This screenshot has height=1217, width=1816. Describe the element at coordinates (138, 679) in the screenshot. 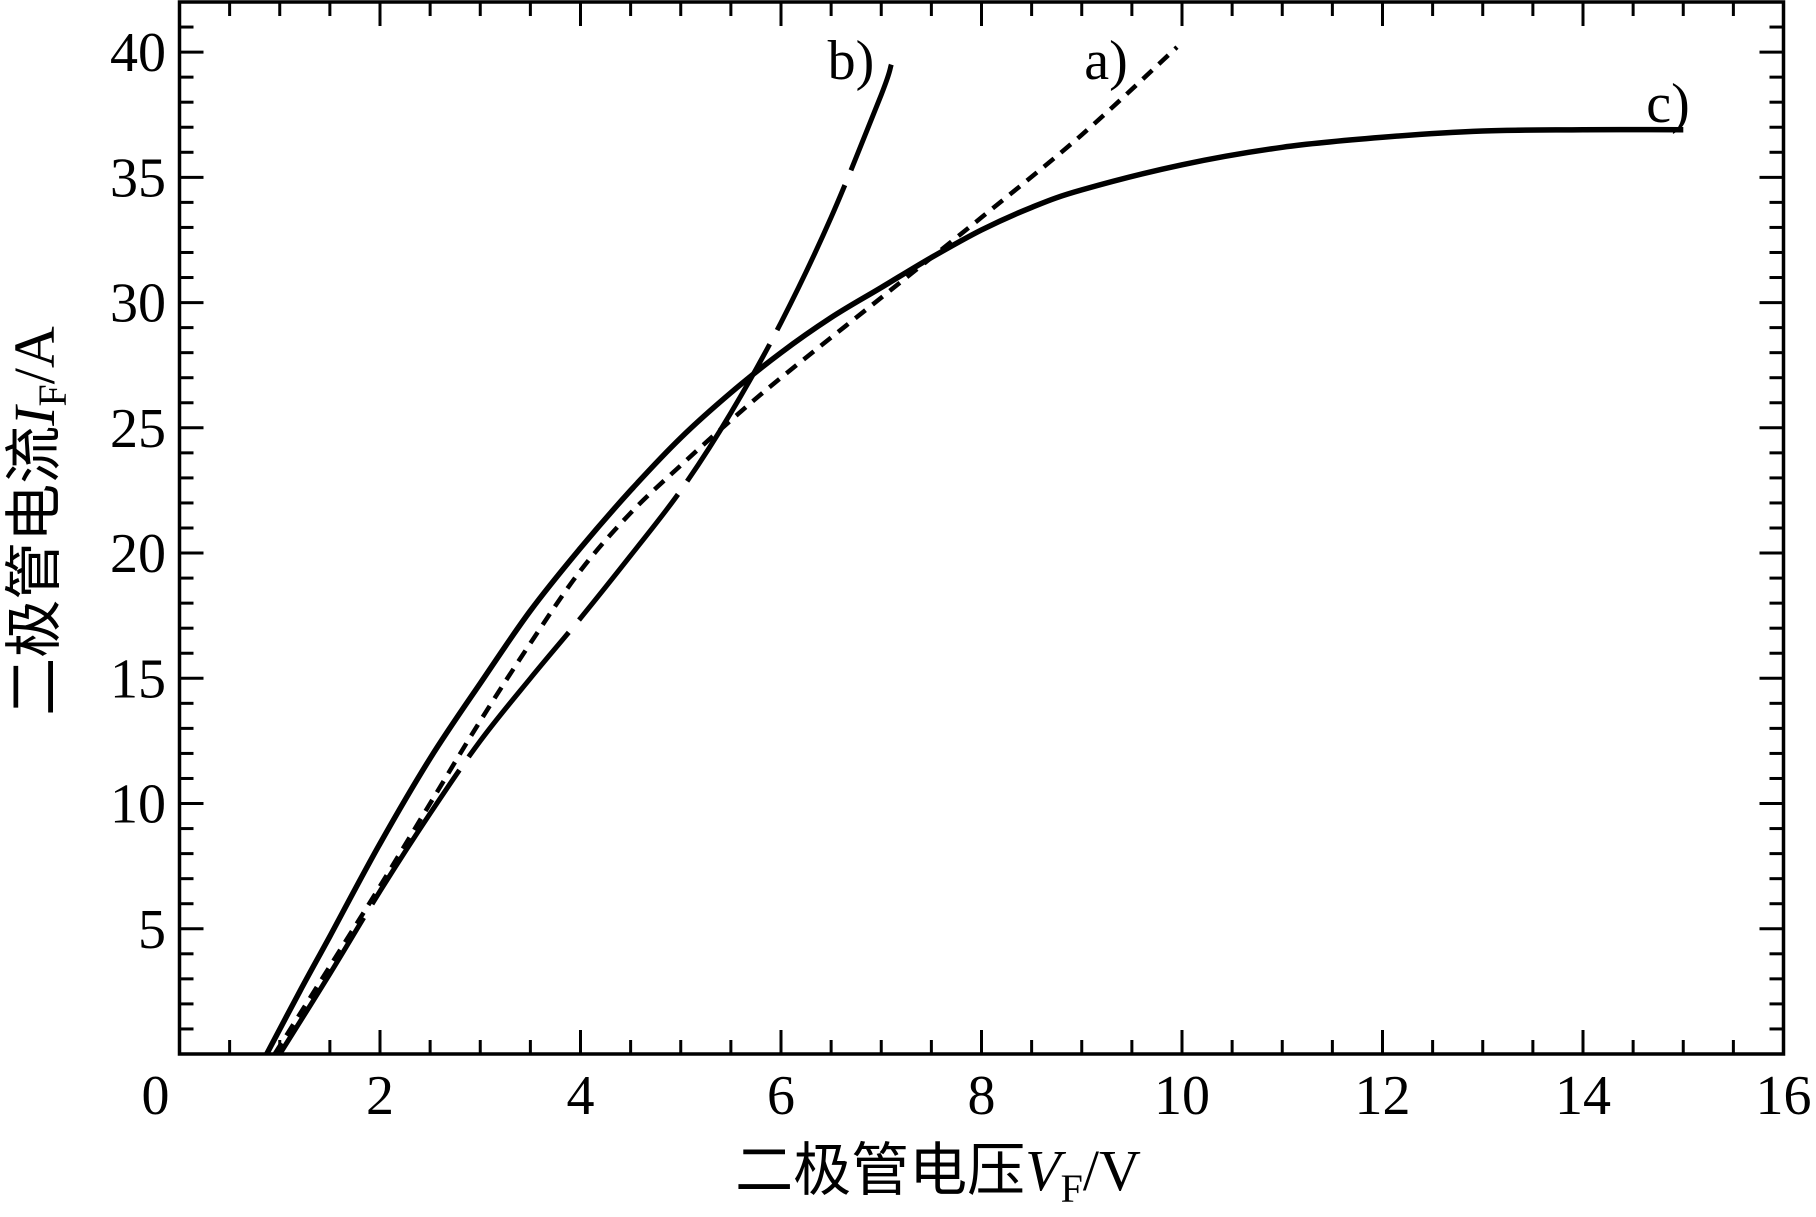

I see `y-tick-label: 15` at that location.